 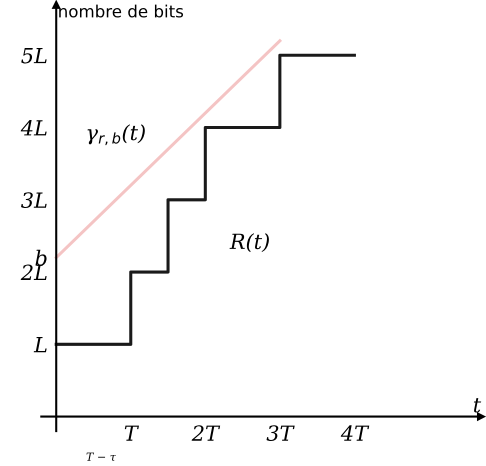 I want to click on x-tick-label: T, so click(x=131, y=433).